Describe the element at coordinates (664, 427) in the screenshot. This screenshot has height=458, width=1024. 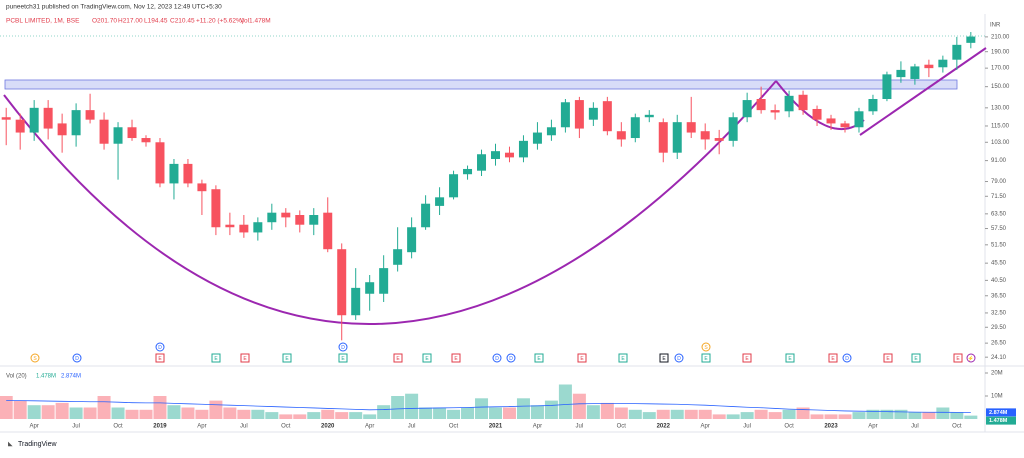
I see `x-tick-label: 2022` at that location.